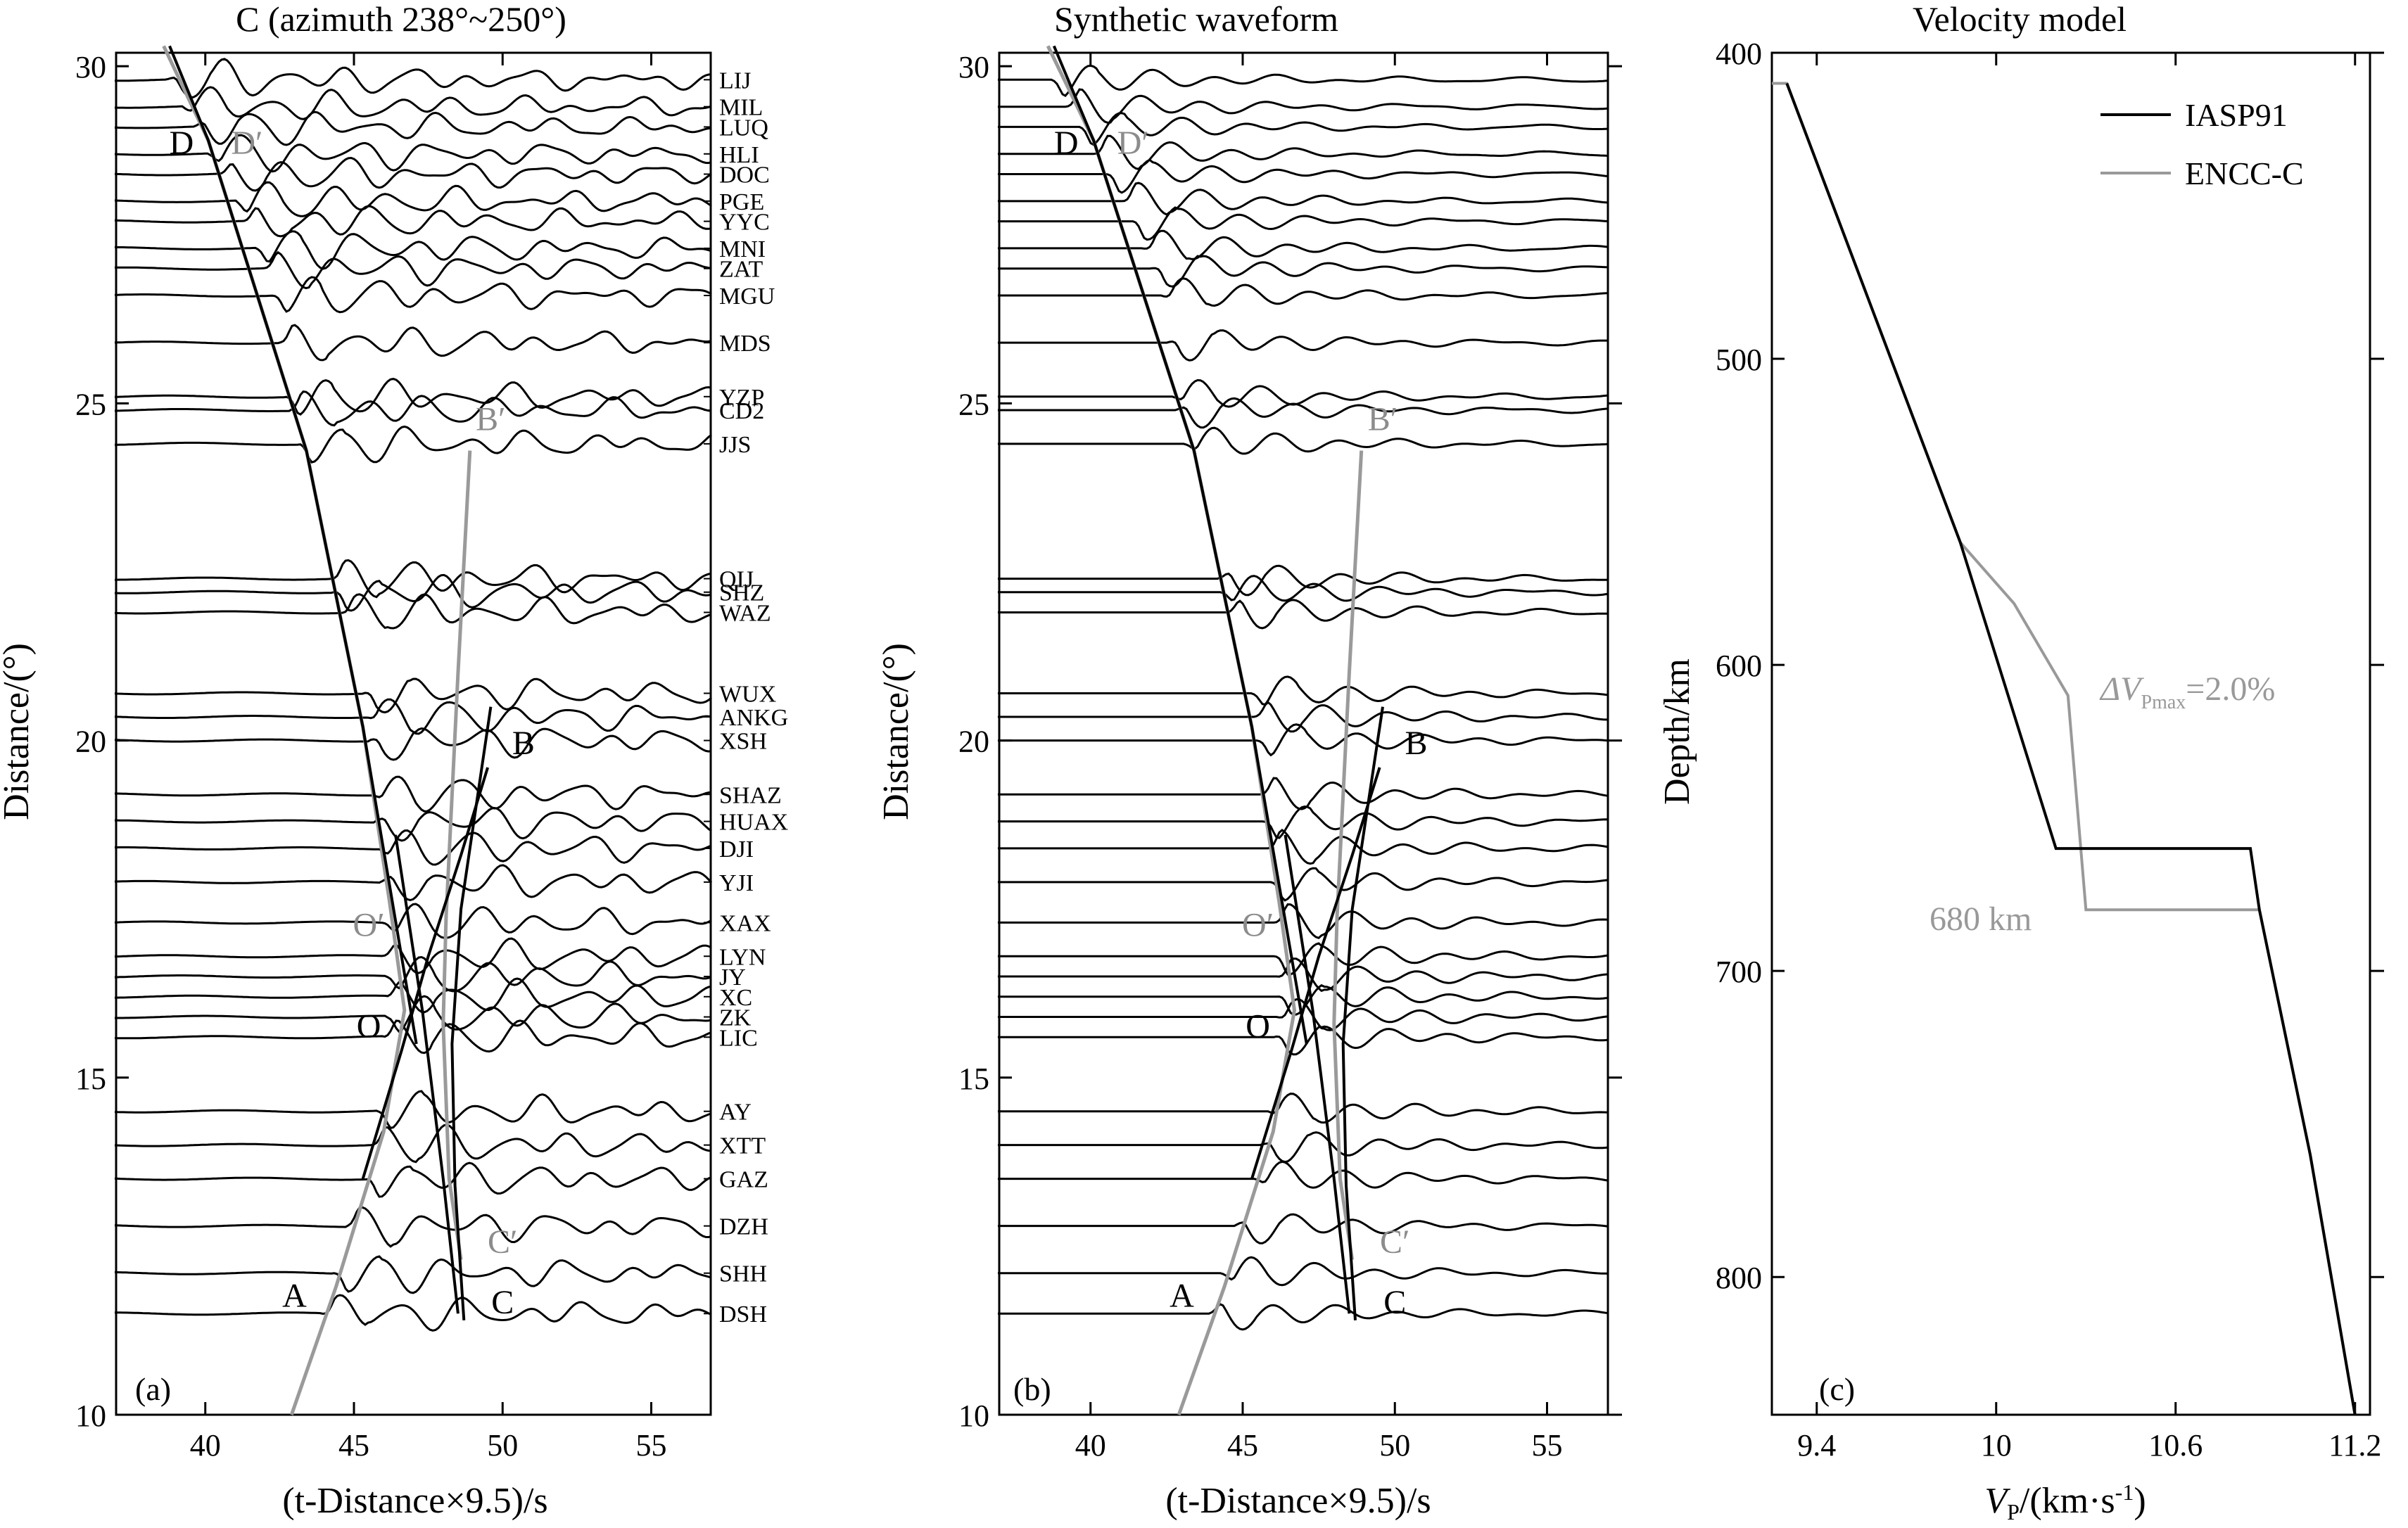 Image resolution: width=2408 pixels, height=1528 pixels. Describe the element at coordinates (1394, 1445) in the screenshot. I see `pb-x-tick-label: 50` at that location.